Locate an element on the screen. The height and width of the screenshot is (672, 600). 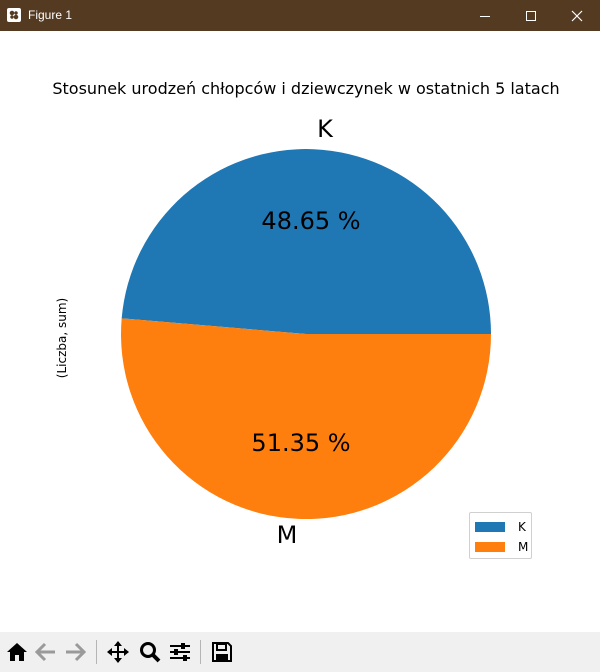
save-icon is located at coordinates (222, 652).